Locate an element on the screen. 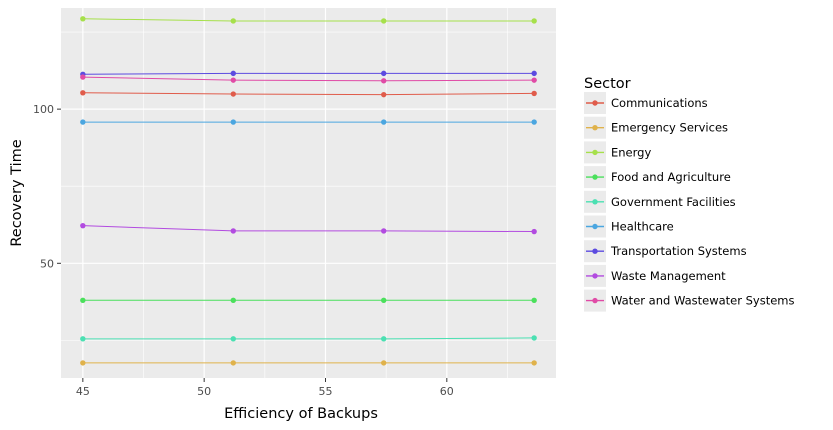  legend-key-point-healthcare is located at coordinates (595, 226).